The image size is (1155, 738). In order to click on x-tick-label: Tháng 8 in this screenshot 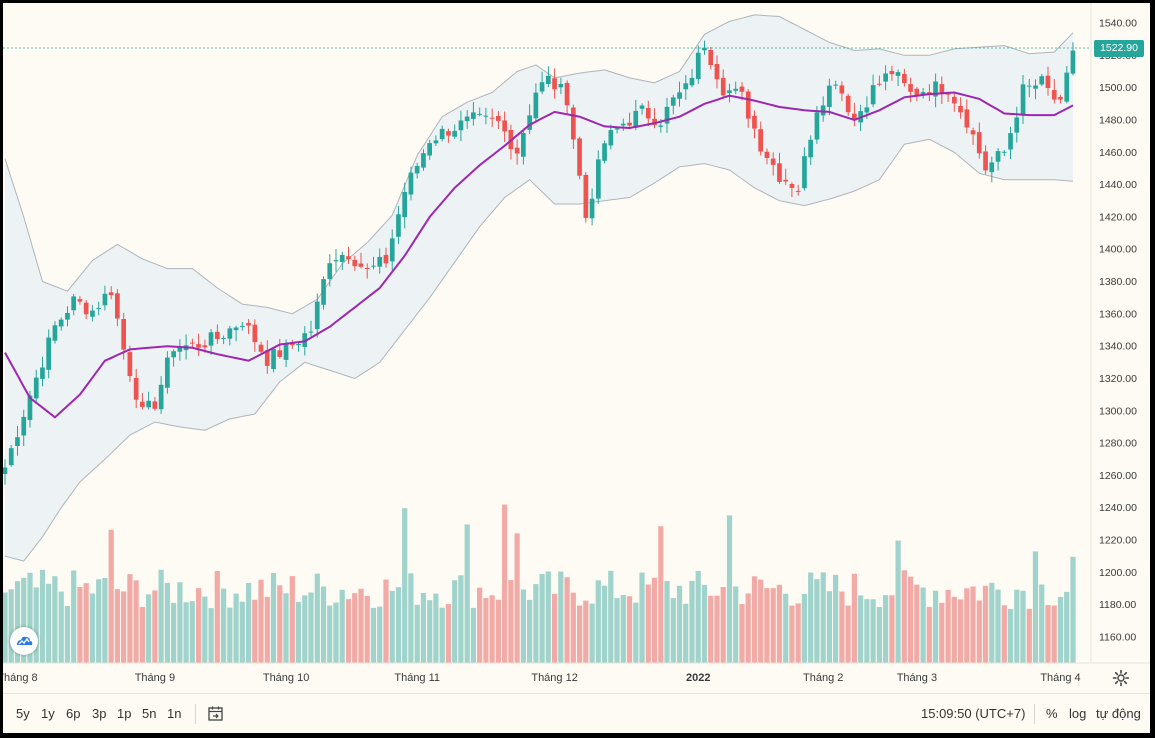, I will do `click(20, 678)`.